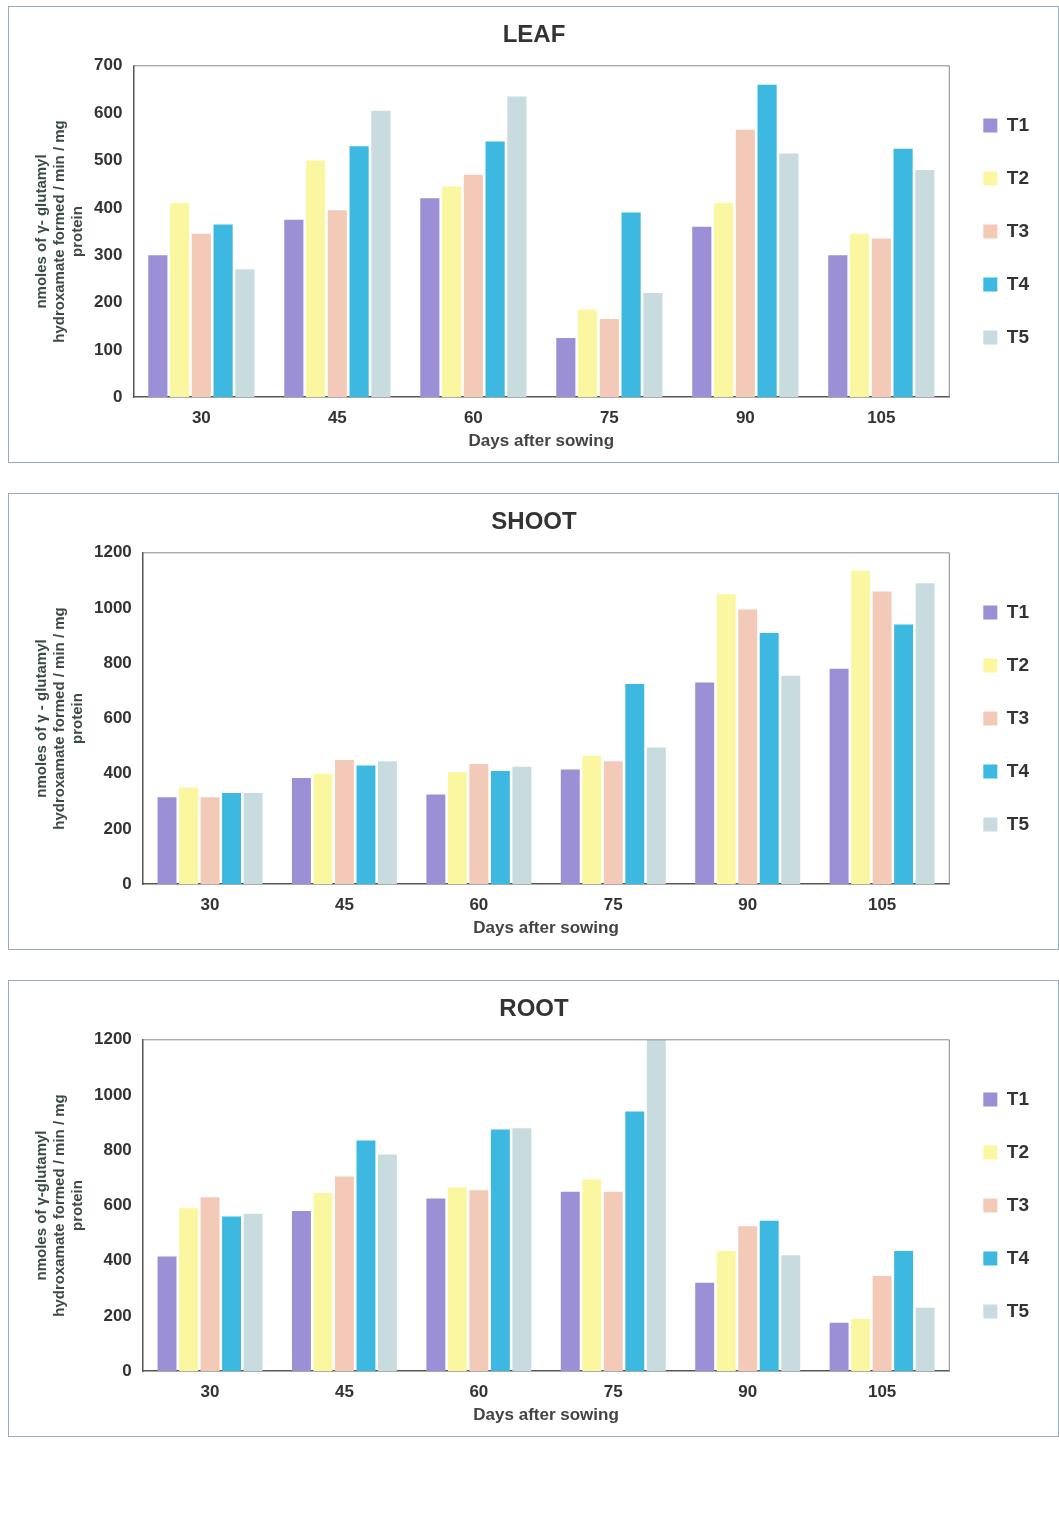 The width and height of the screenshot is (1059, 1515). Describe the element at coordinates (534, 34) in the screenshot. I see `chart-title: LEAF` at that location.